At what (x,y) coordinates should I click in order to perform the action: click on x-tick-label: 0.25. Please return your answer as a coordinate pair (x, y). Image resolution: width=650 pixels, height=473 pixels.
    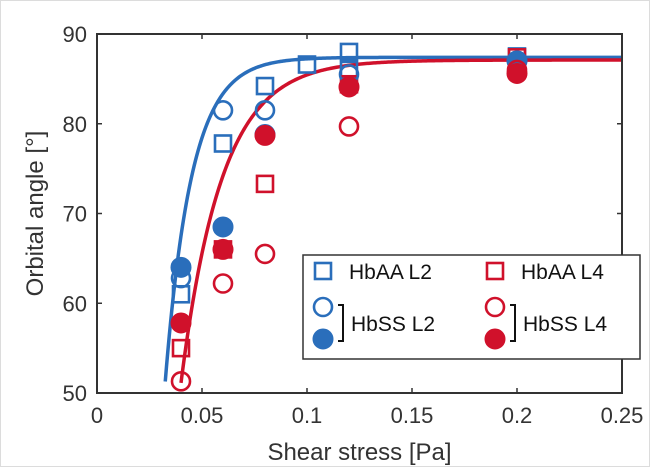
    Looking at the image, I should click on (622, 415).